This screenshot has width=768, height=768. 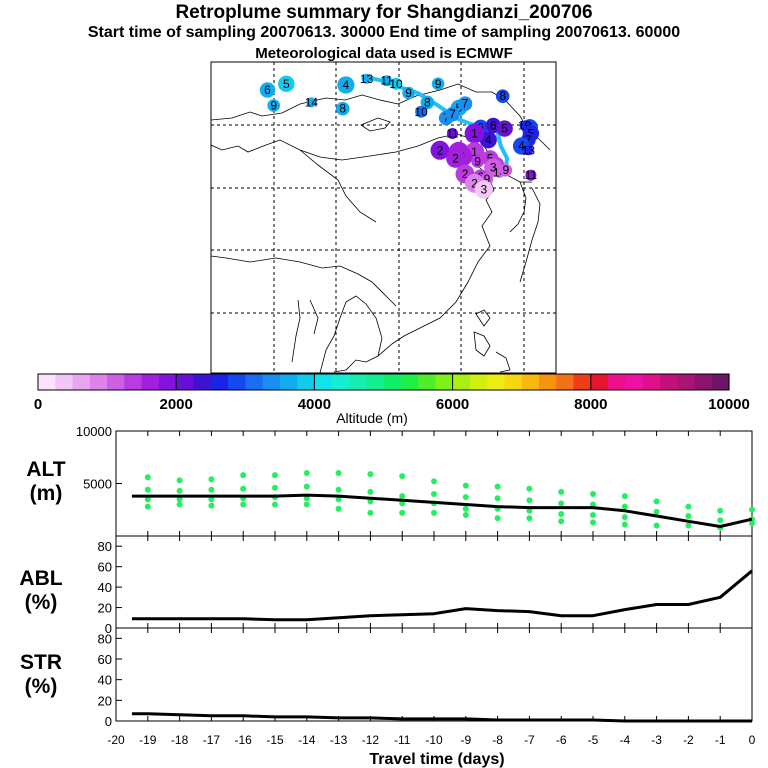 What do you see at coordinates (720, 740) in the screenshot?
I see `x-tick-label: -1` at bounding box center [720, 740].